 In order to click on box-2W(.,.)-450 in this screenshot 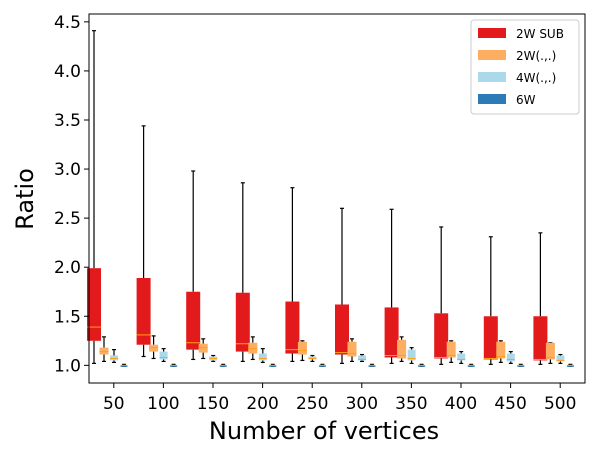, I will do `click(501, 351)`.